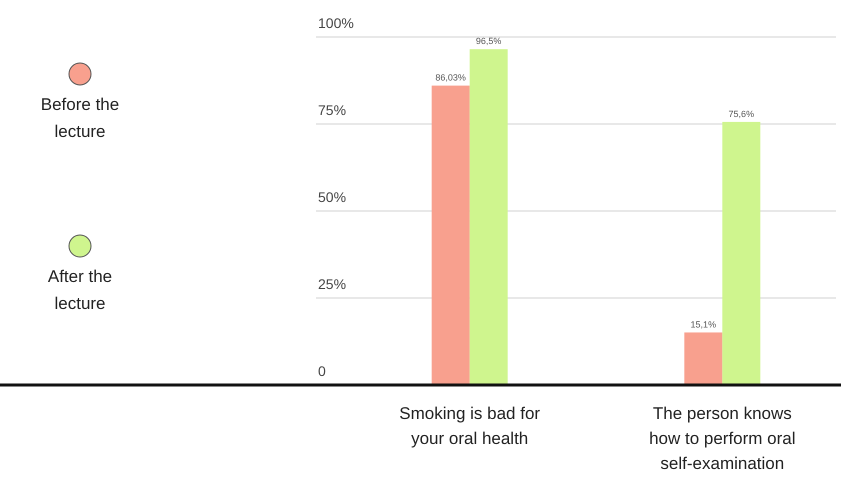 The image size is (841, 485). I want to click on legend-label: After the lecture, so click(80, 290).